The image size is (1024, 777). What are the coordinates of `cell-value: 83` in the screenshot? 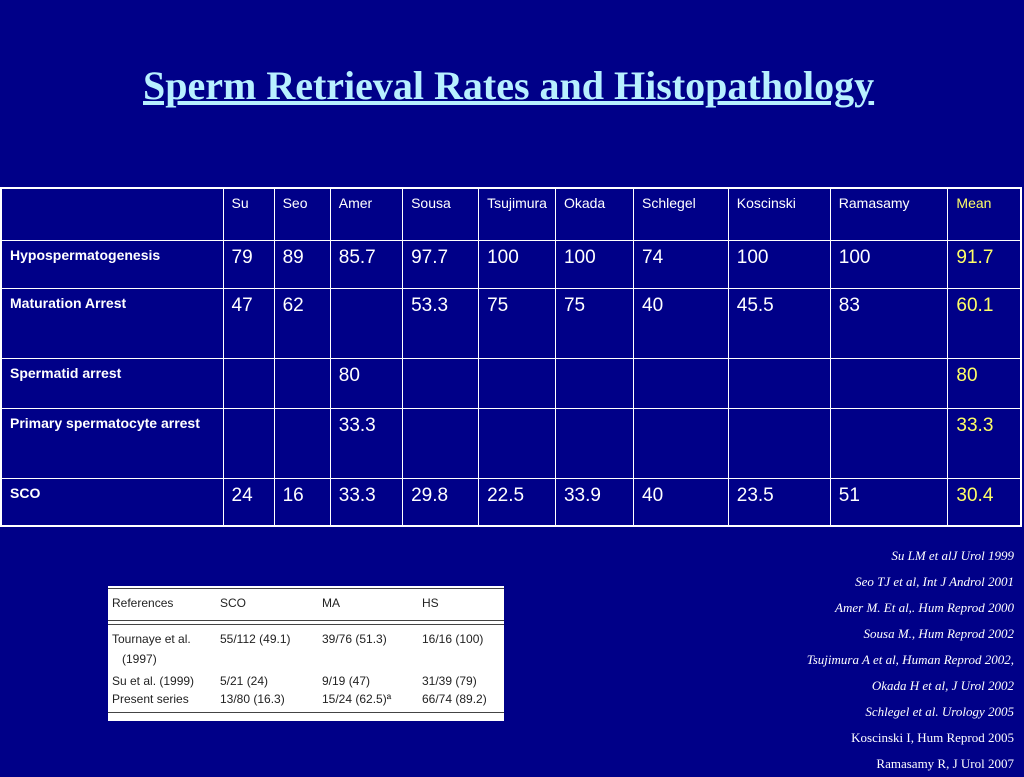 It's located at (889, 323).